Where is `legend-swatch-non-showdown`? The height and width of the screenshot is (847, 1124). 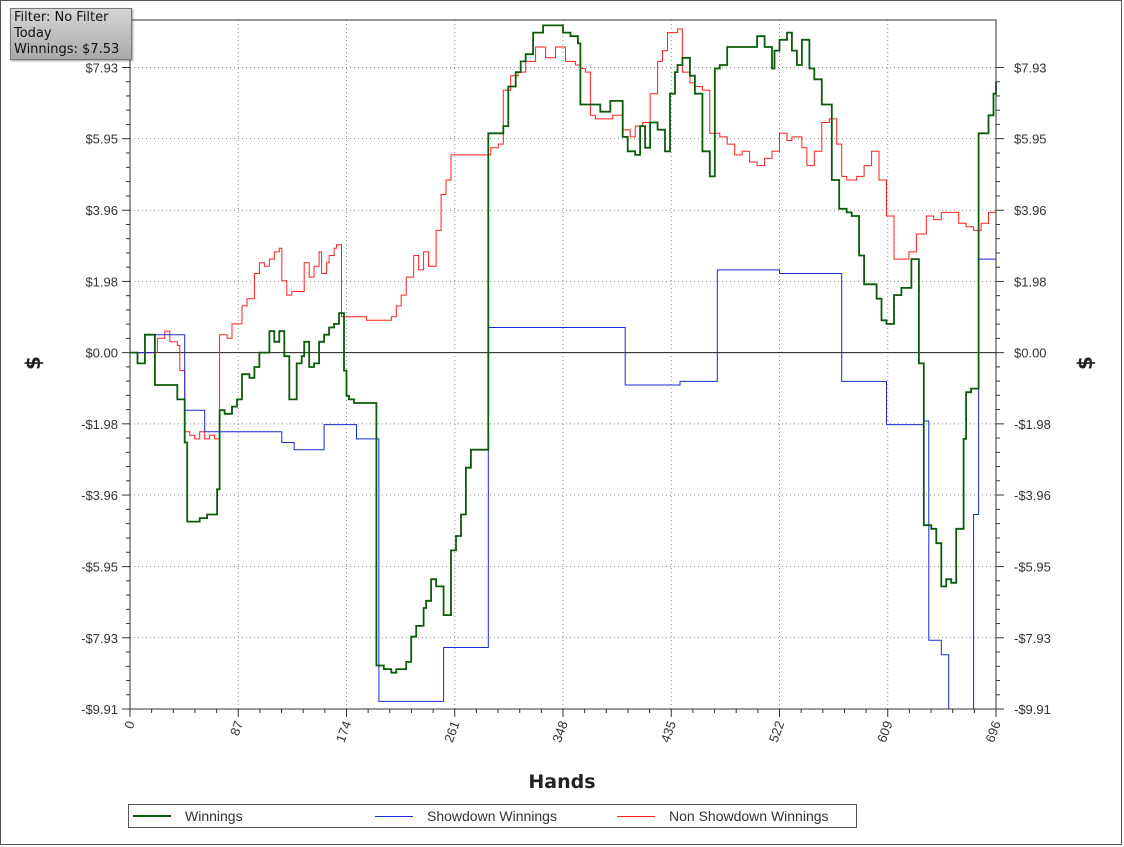 legend-swatch-non-showdown is located at coordinates (636, 816).